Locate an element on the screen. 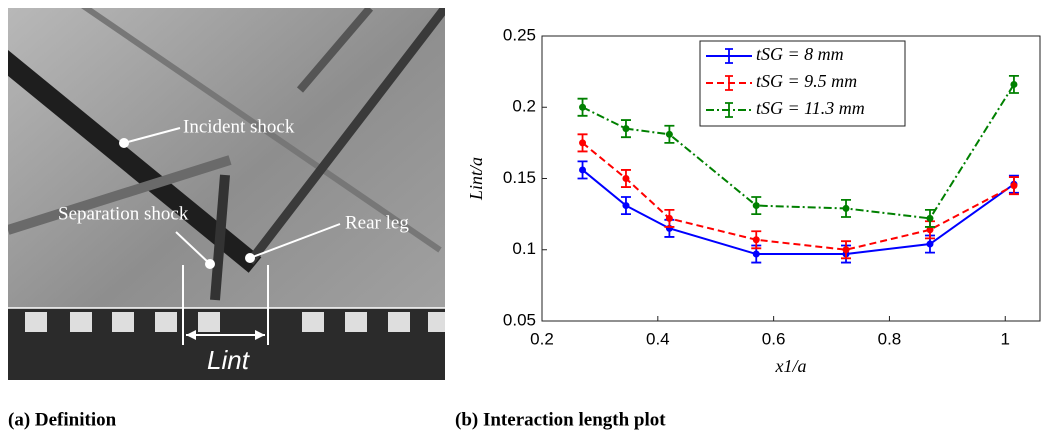 The image size is (1059, 442). y-tick-label: 0.2 is located at coordinates (524, 106).